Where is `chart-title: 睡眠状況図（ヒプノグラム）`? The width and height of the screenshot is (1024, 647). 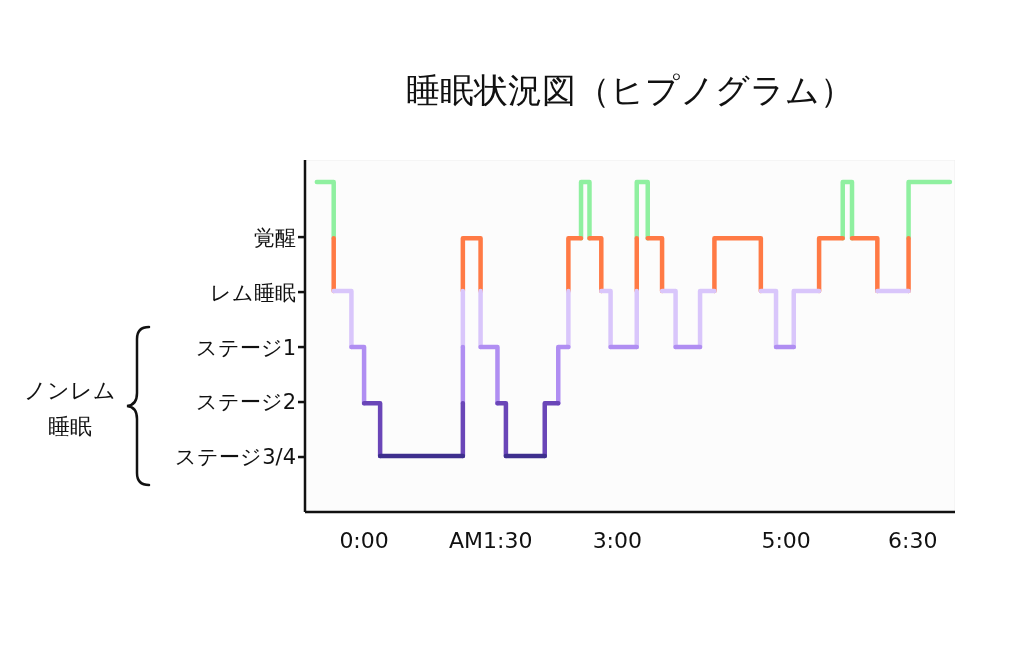 chart-title: 睡眠状況図（ヒプノグラム） is located at coordinates (630, 90).